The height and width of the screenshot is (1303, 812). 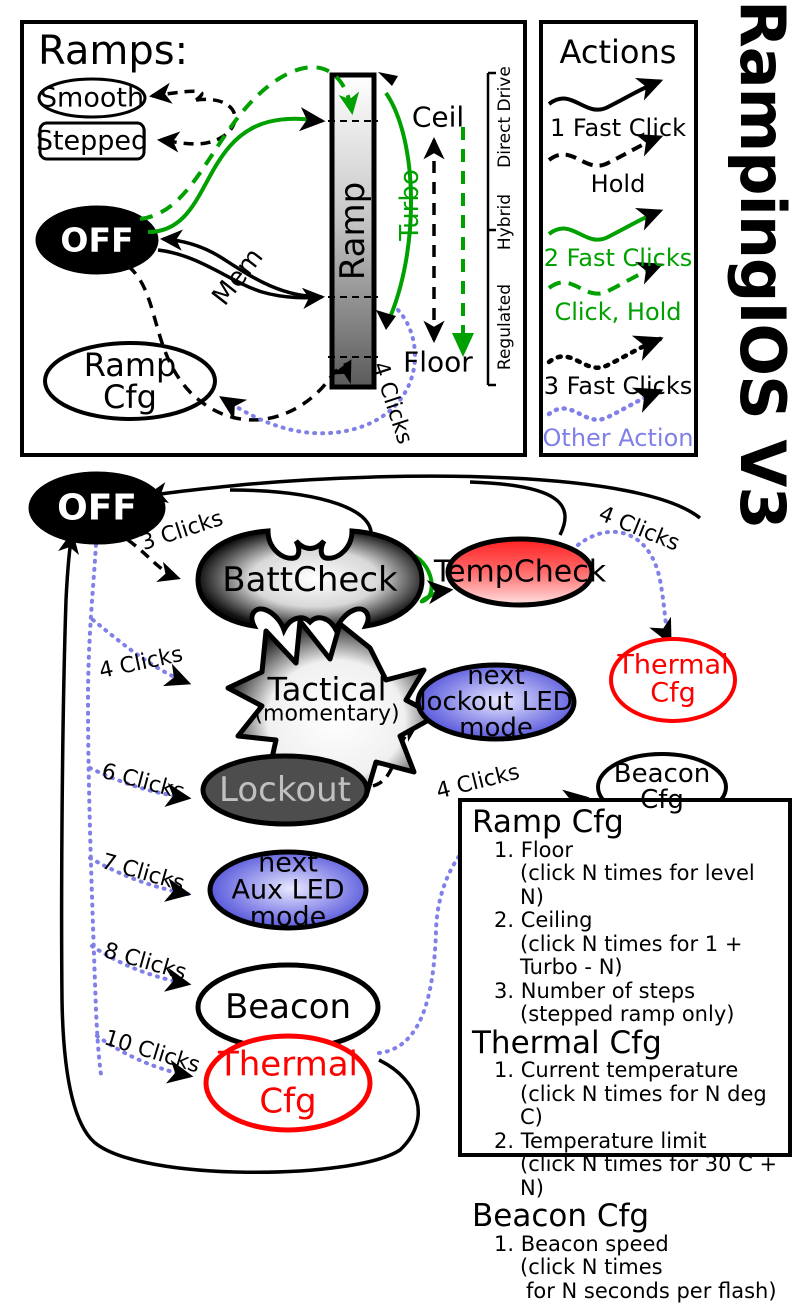 What do you see at coordinates (504, 1140) in the screenshot?
I see `cfg-item-num: 2.` at bounding box center [504, 1140].